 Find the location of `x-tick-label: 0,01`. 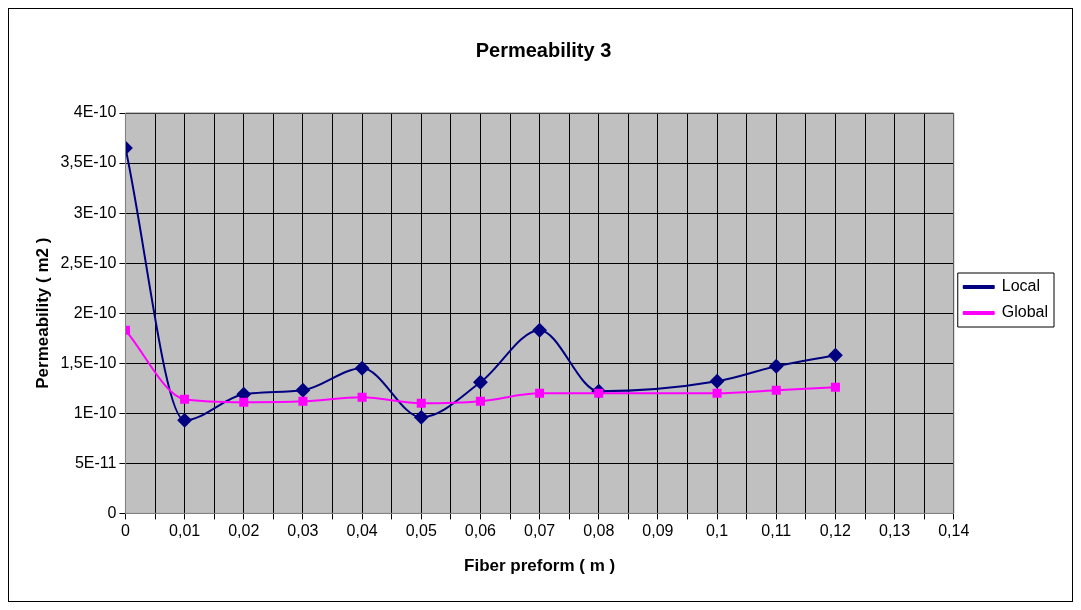

x-tick-label: 0,01 is located at coordinates (185, 531).